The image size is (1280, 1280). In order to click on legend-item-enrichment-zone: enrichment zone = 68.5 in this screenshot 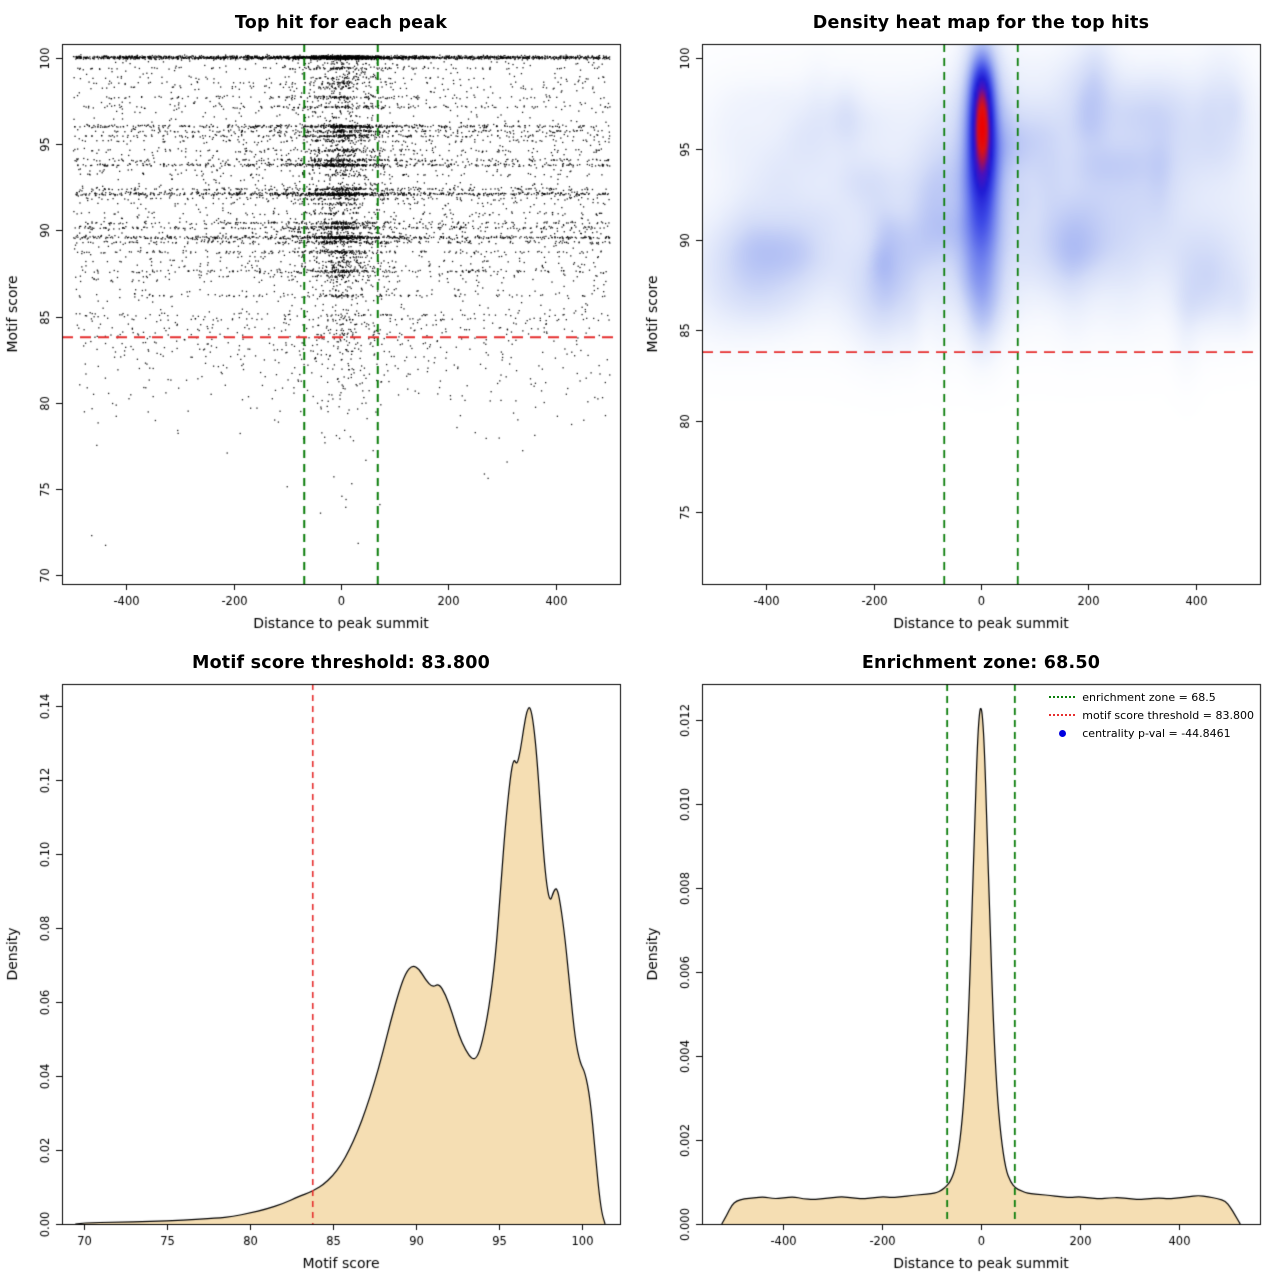, I will do `click(1151, 697)`.